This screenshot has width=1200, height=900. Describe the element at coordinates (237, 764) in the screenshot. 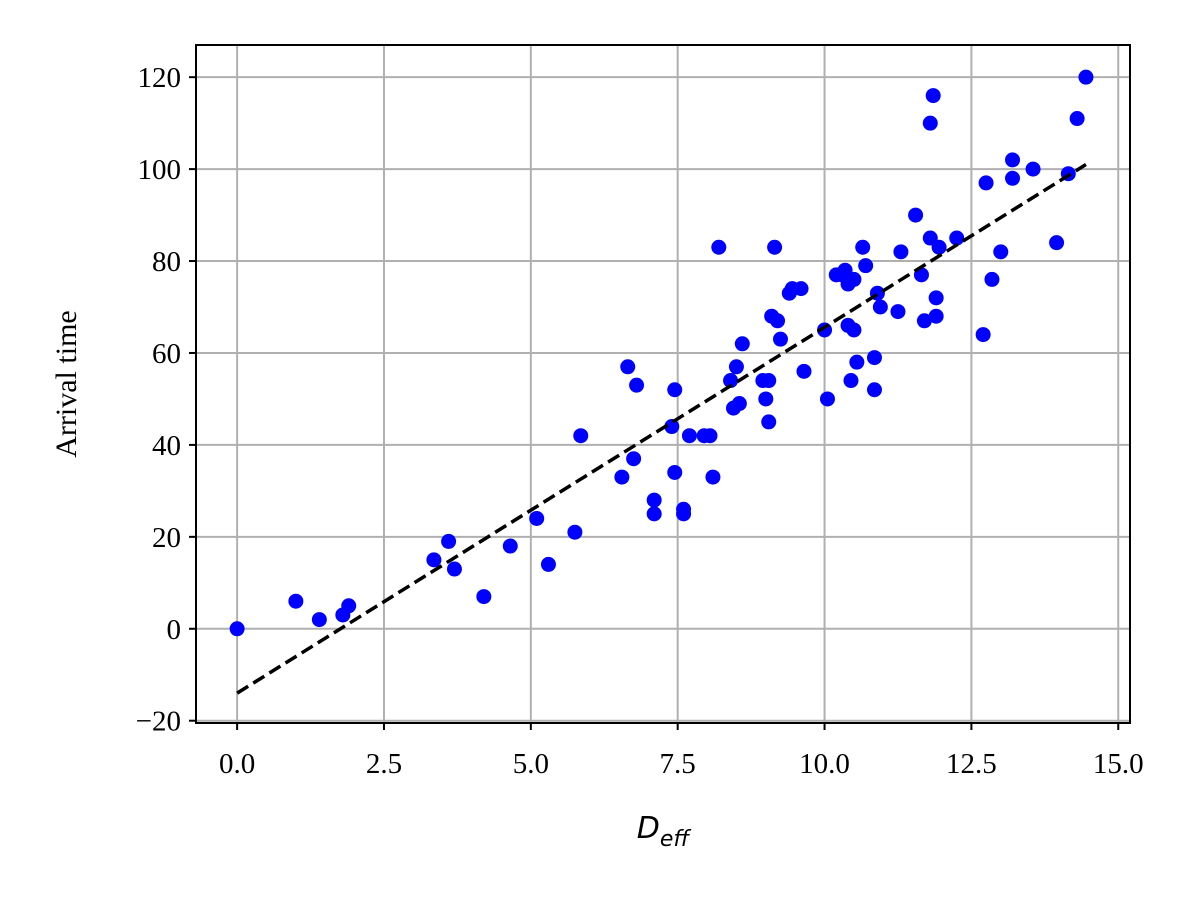

I see `x-tick-label: 0.0` at that location.